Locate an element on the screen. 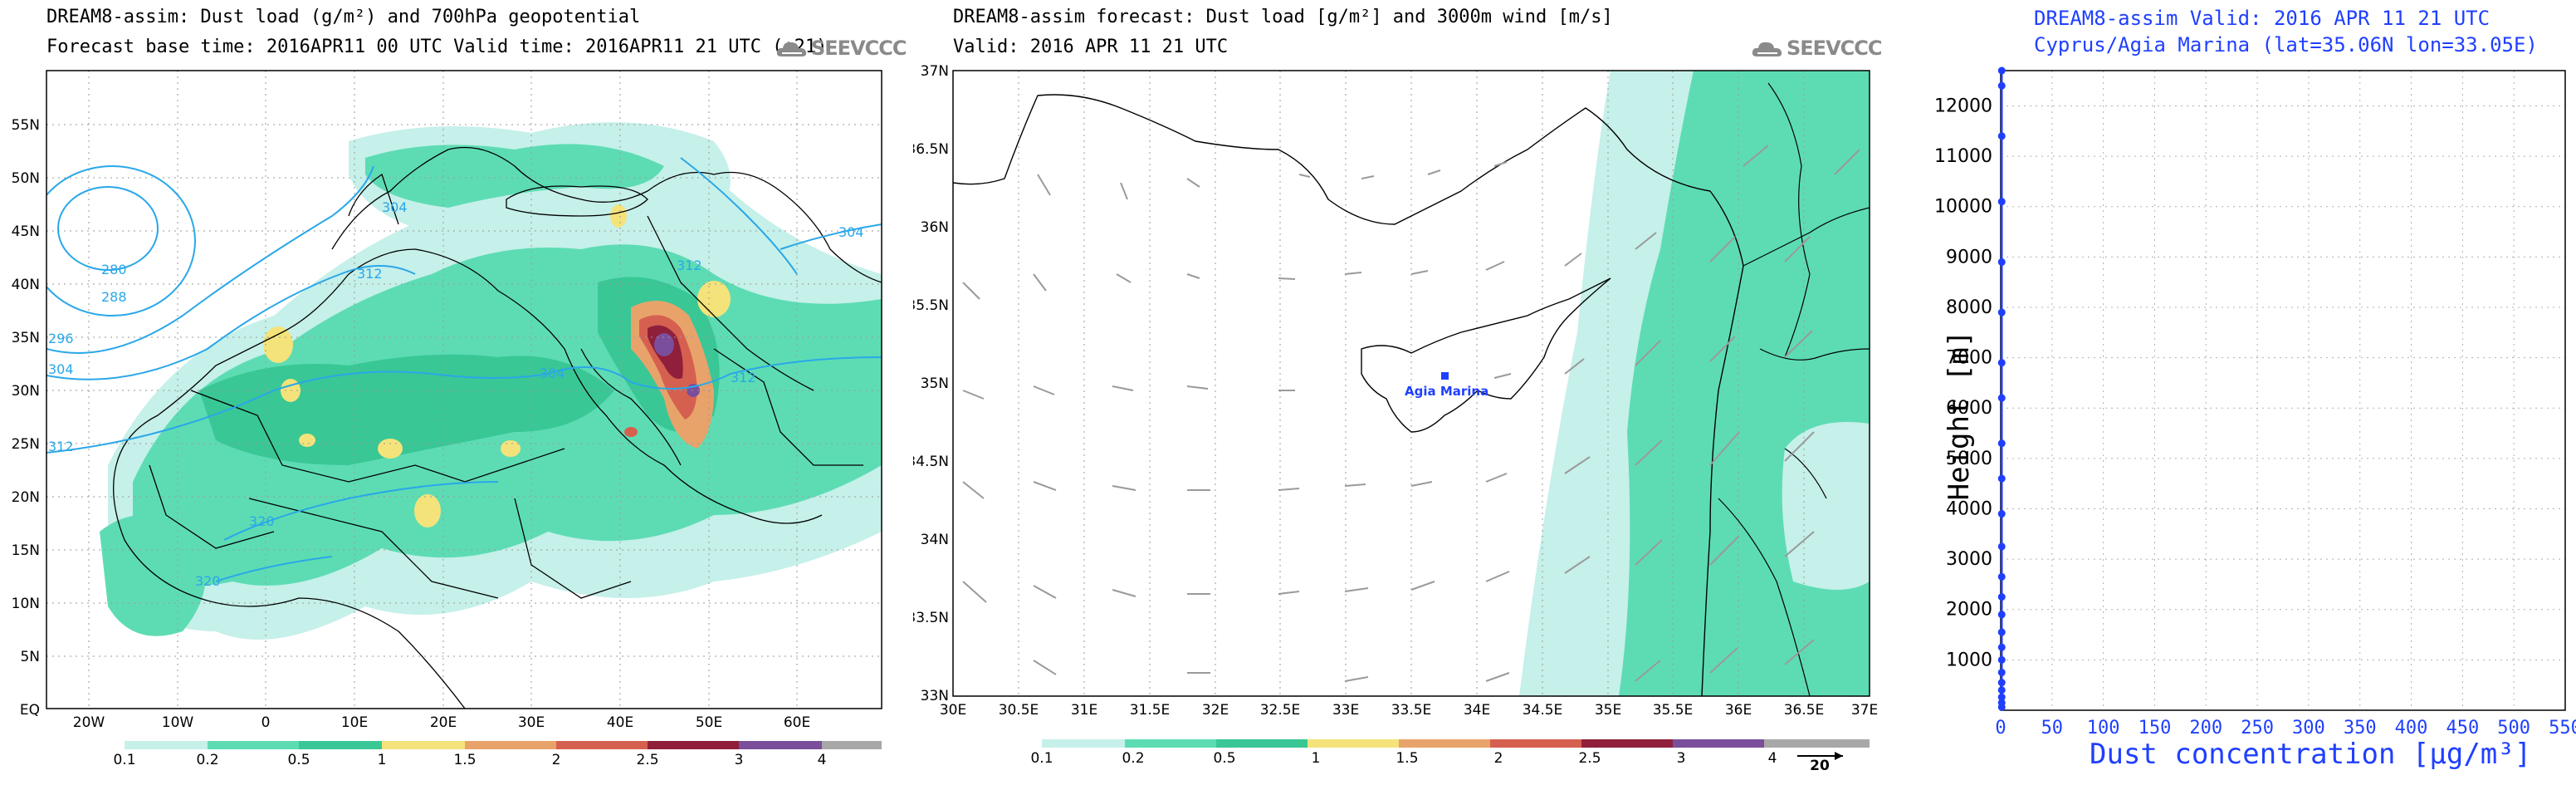  y-tick-label: 11000 is located at coordinates (1963, 156).